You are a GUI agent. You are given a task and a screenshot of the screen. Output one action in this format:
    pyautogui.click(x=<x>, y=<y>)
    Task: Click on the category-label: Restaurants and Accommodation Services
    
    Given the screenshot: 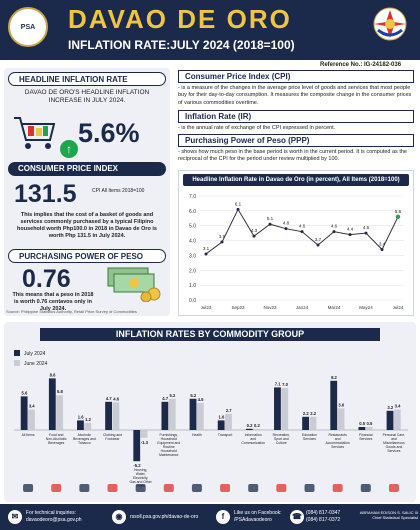 What is the action you would take?
    pyautogui.click(x=337, y=441)
    